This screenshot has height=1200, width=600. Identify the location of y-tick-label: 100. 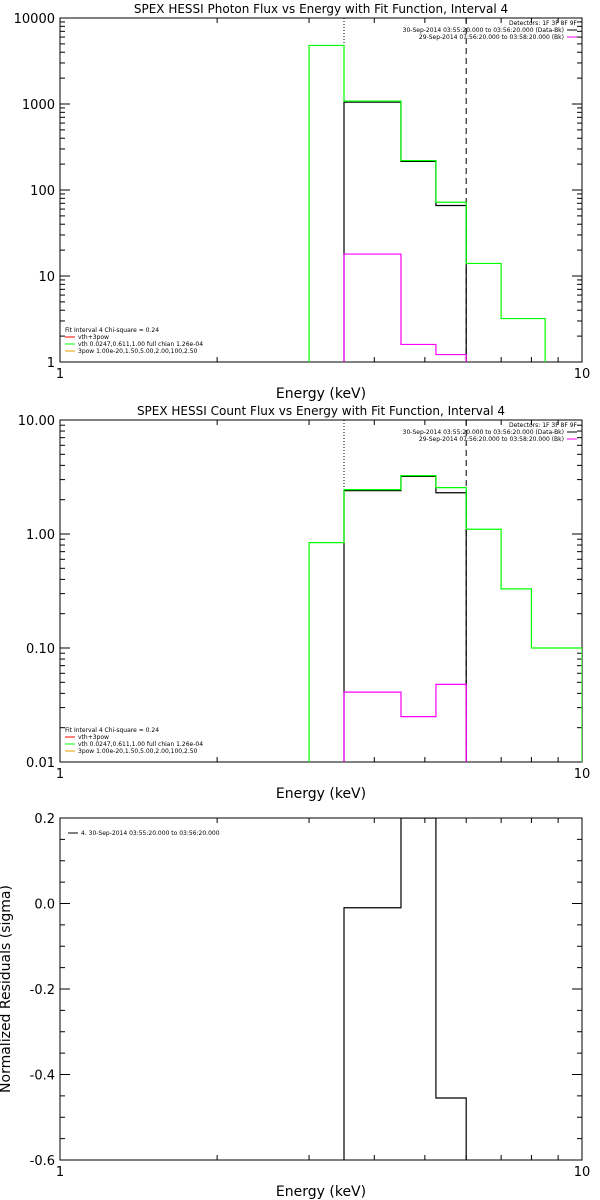
(42, 191).